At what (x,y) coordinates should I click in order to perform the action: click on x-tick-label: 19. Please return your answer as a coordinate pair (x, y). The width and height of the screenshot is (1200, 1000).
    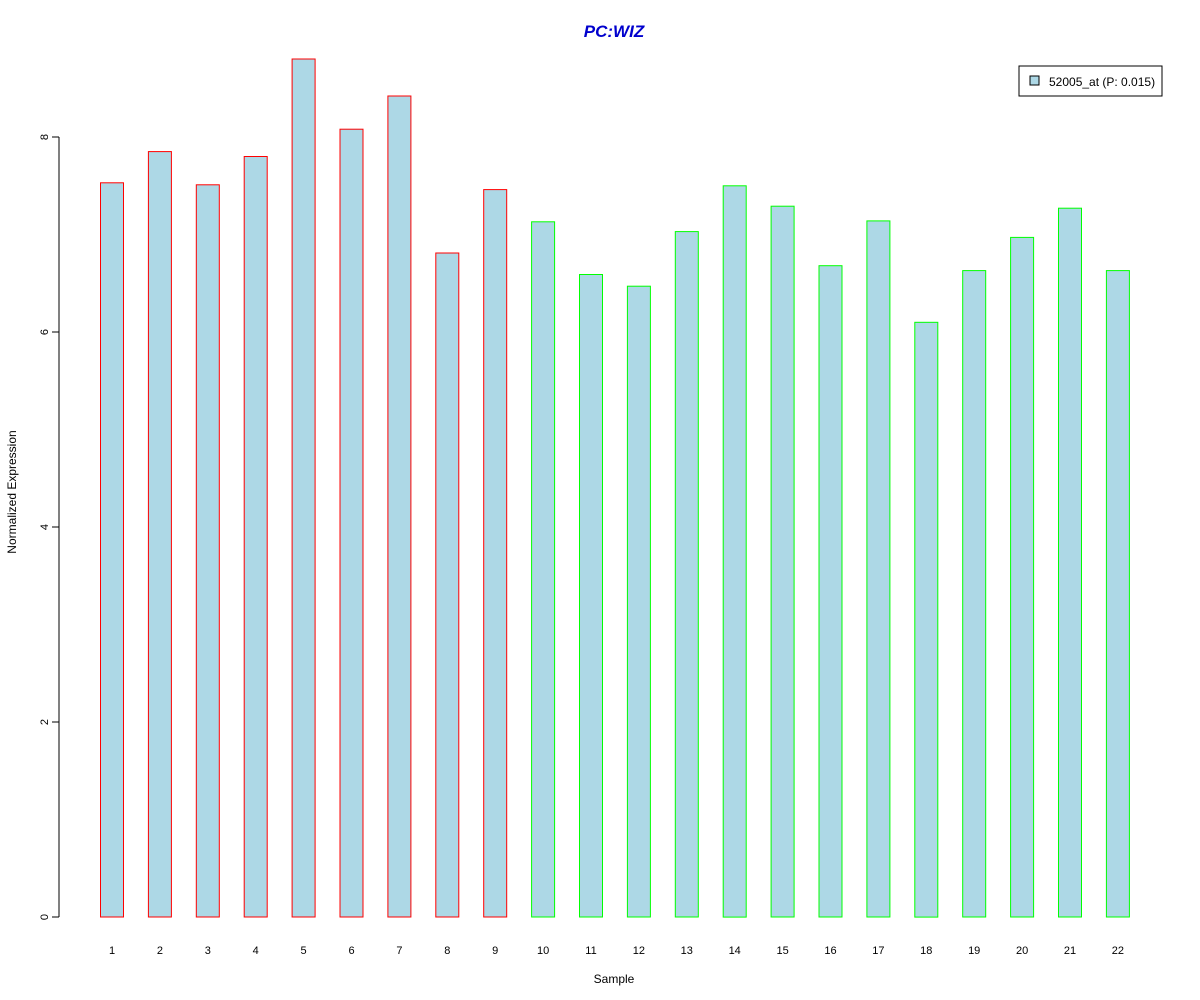
    Looking at the image, I should click on (974, 951).